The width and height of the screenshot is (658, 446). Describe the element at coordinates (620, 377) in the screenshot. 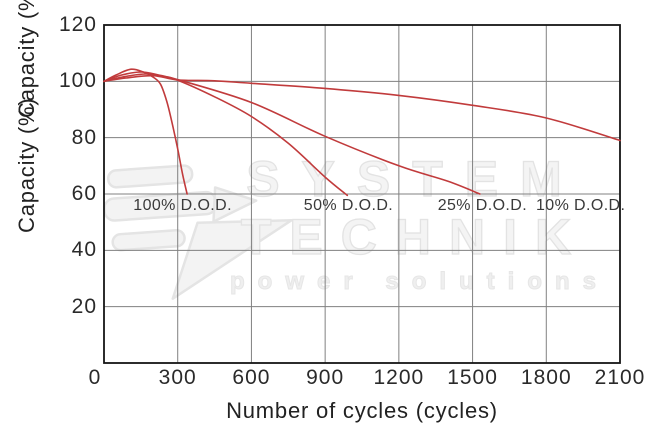

I see `x-tick-2100: 2100` at that location.